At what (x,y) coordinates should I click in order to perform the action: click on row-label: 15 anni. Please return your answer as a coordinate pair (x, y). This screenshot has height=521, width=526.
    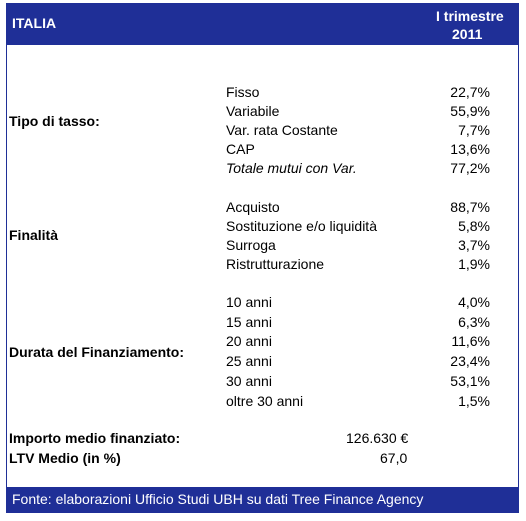
    Looking at the image, I should click on (249, 322).